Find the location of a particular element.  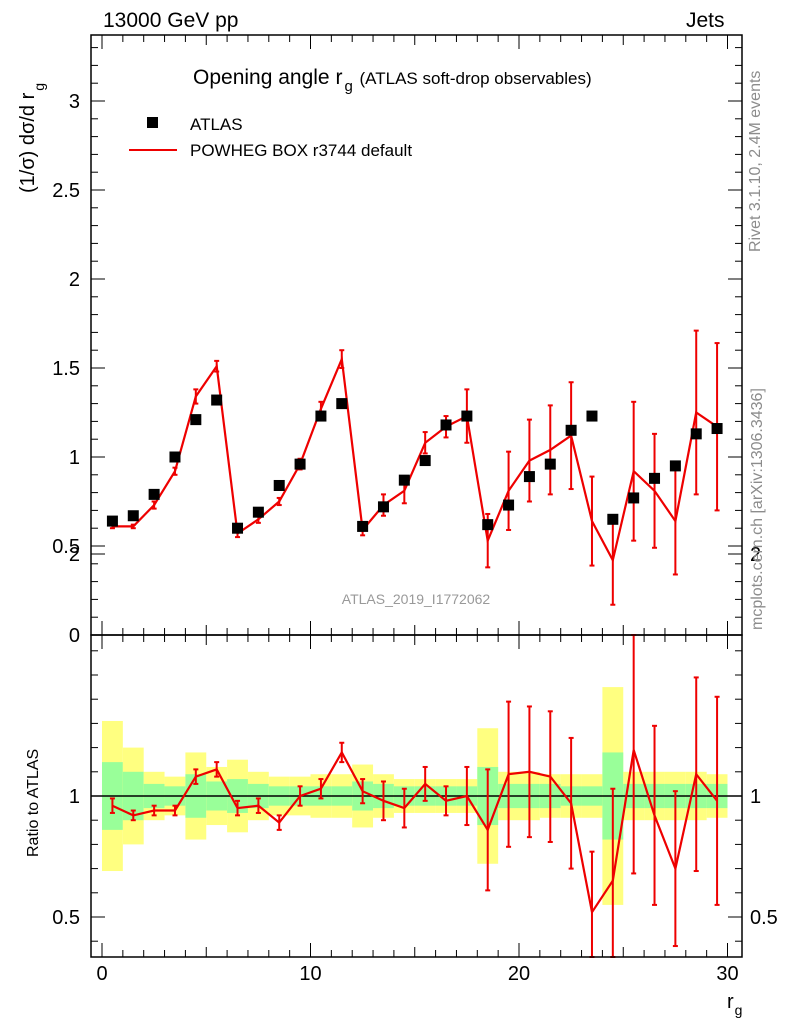

rivet-version-label: Rivet 3.1.10, 2.4M events is located at coordinates (755, 161).